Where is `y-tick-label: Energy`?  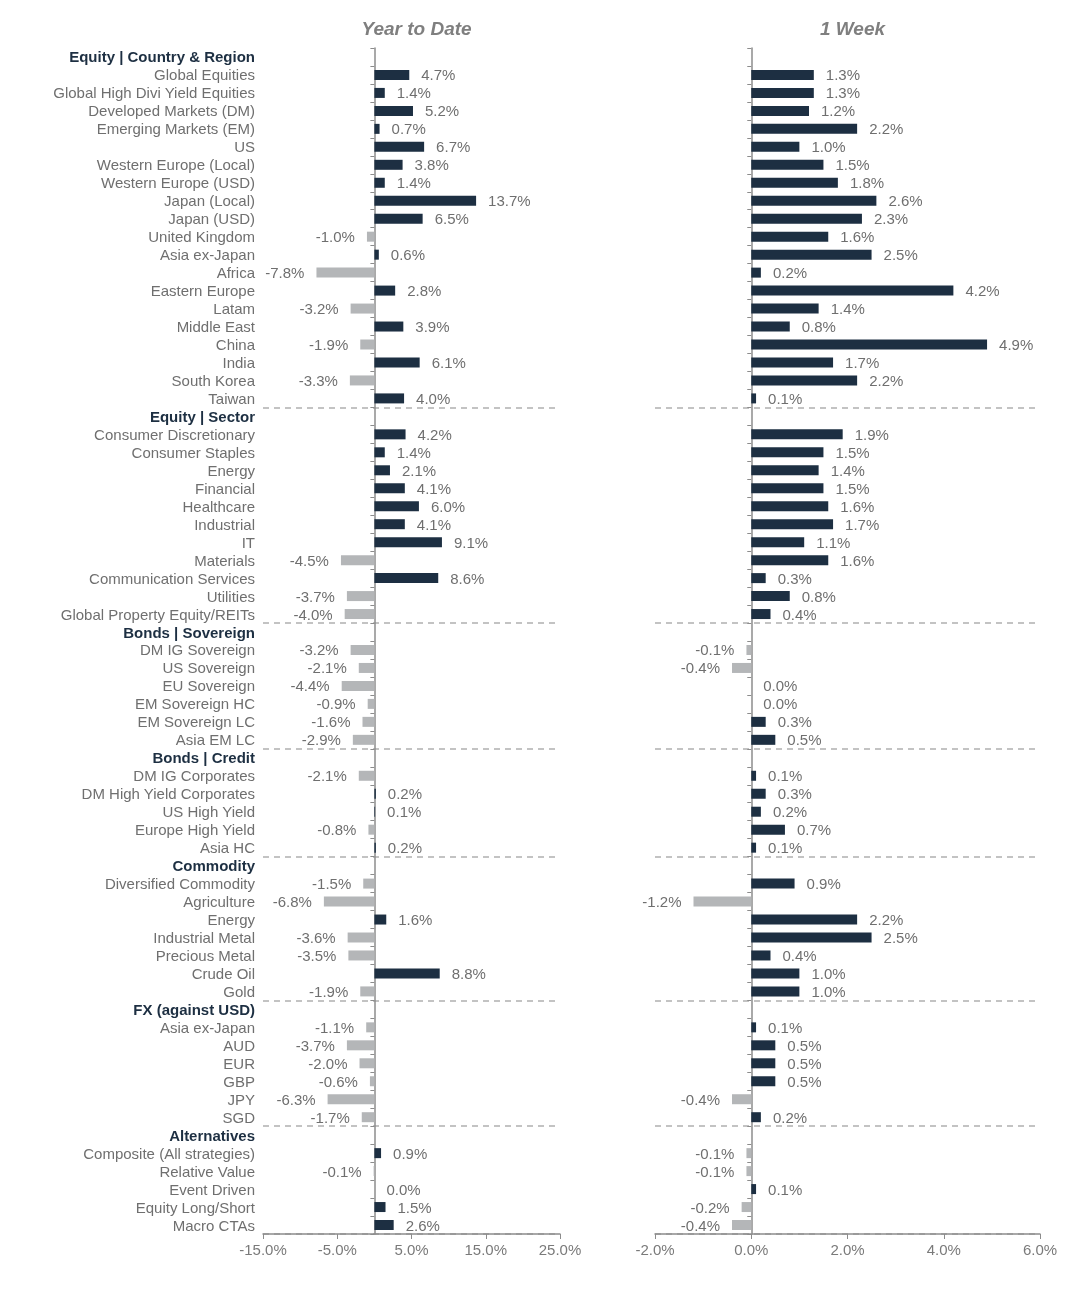 y-tick-label: Energy is located at coordinates (231, 470).